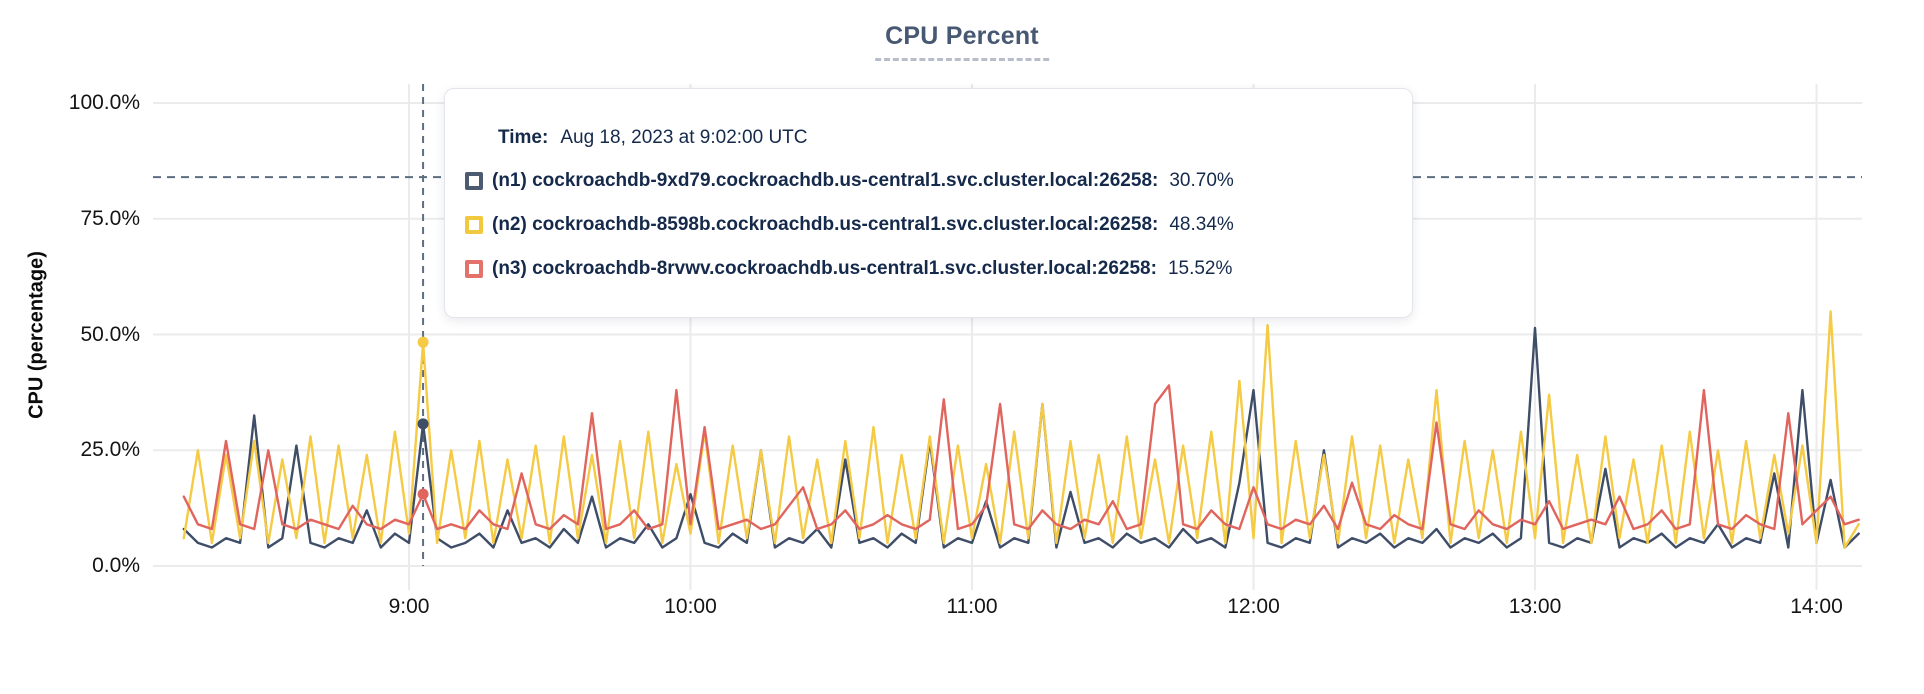 The width and height of the screenshot is (1924, 694). What do you see at coordinates (409, 606) in the screenshot?
I see `x-axis-tick-label: 9:00` at bounding box center [409, 606].